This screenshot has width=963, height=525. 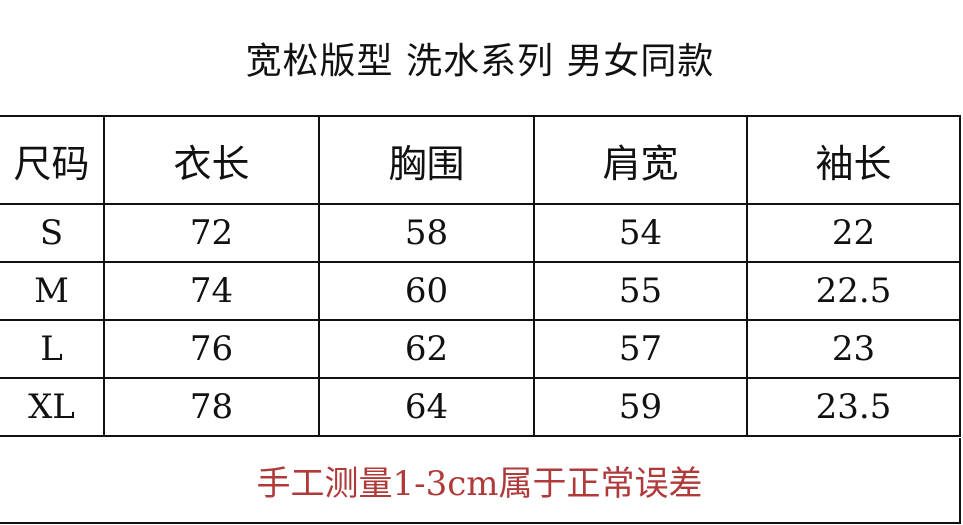 What do you see at coordinates (211, 233) in the screenshot?
I see `cell-length: 72` at bounding box center [211, 233].